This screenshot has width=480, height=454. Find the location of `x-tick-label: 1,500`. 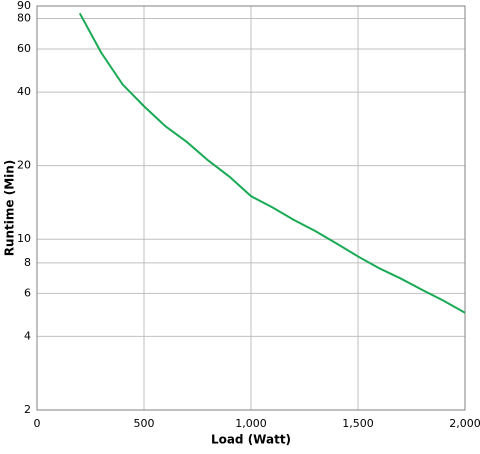

x-tick-label: 1,500 is located at coordinates (358, 423).